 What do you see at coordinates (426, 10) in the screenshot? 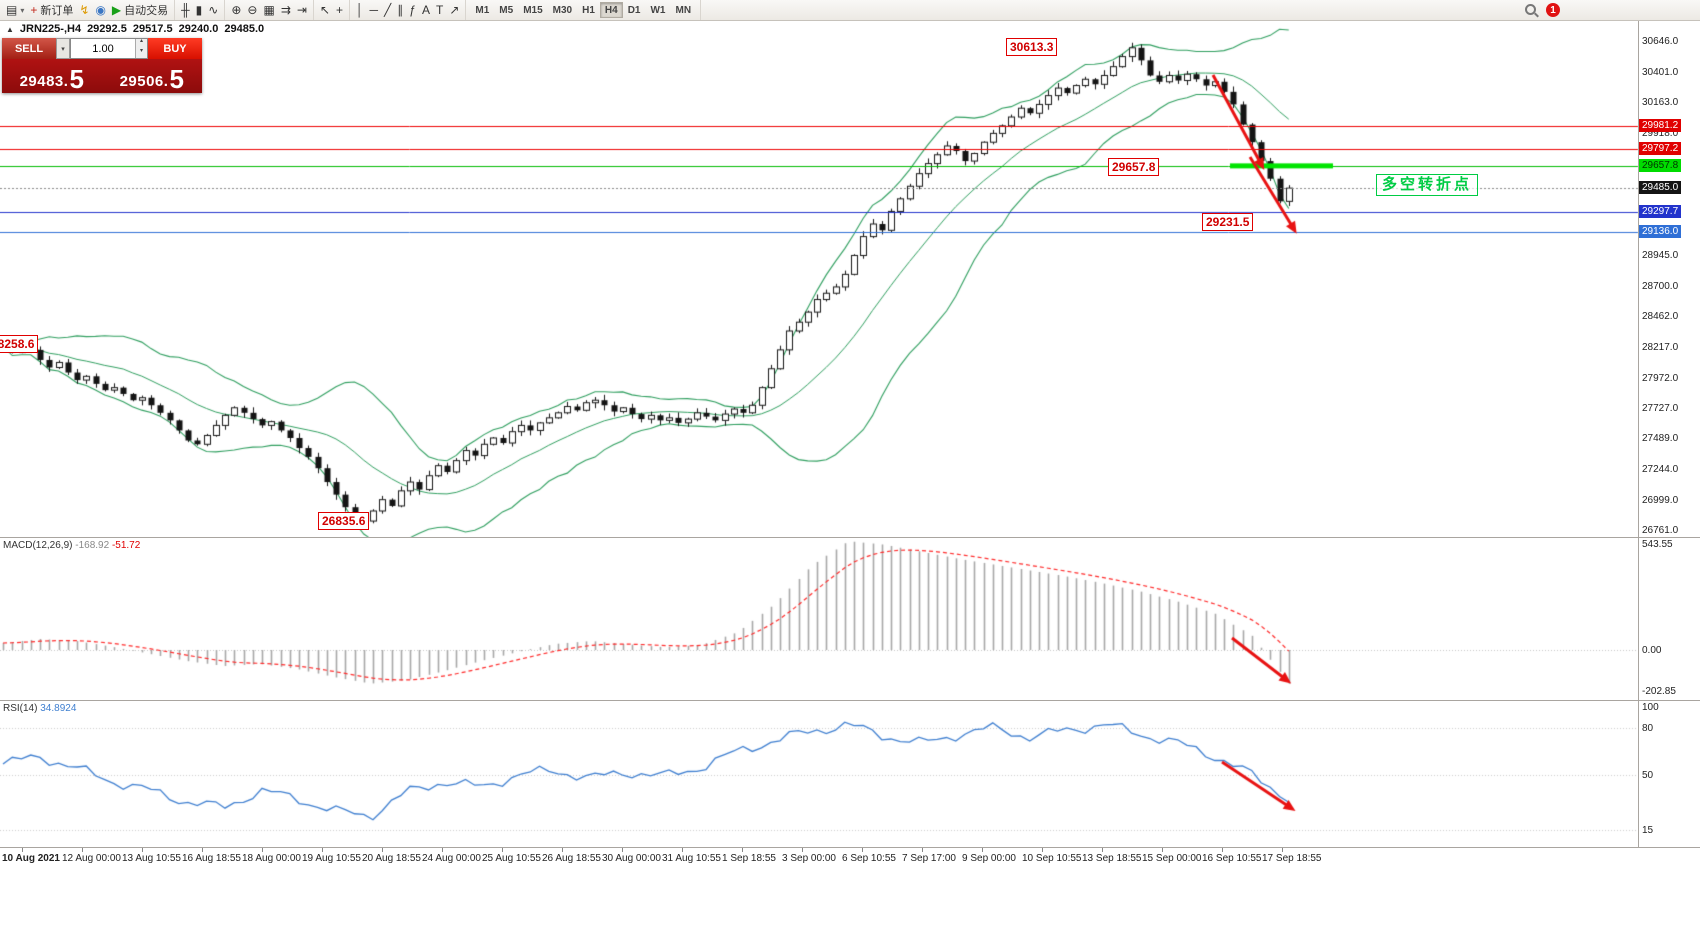
I see `text-button: A` at bounding box center [426, 10].